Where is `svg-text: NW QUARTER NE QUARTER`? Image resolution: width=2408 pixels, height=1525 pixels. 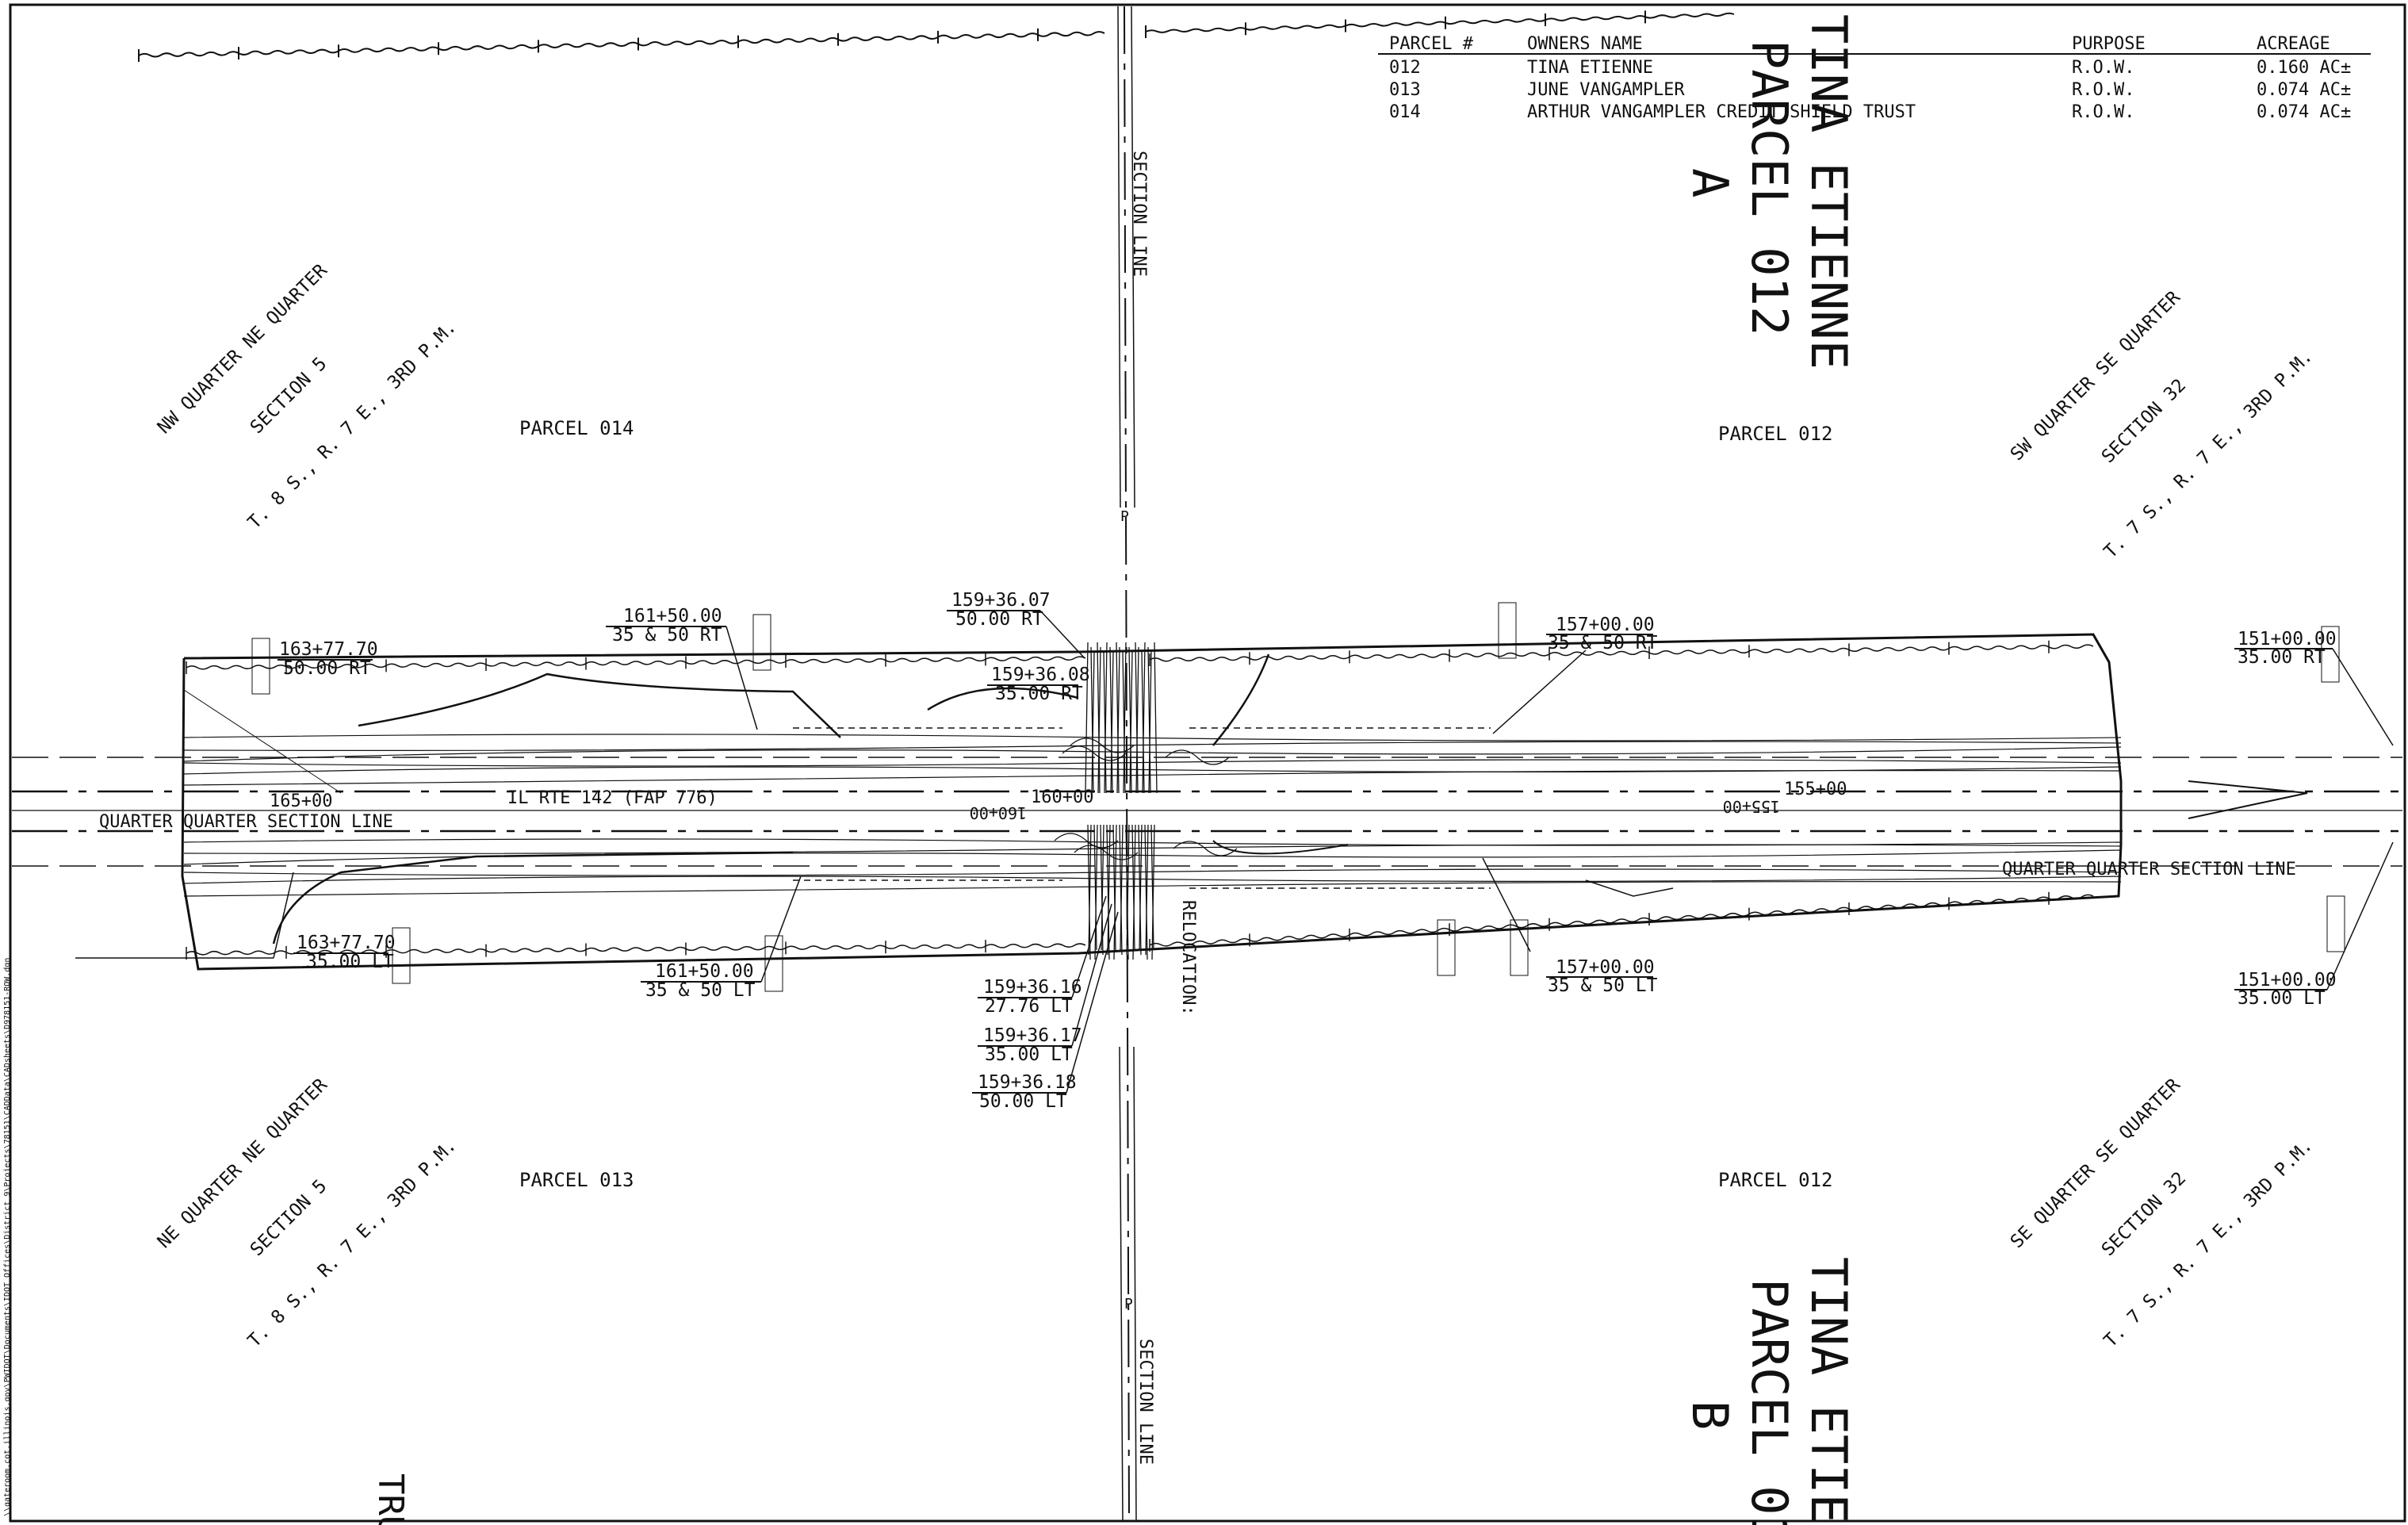 svg-text: NW QUARTER NE QUARTER is located at coordinates (242, 349).